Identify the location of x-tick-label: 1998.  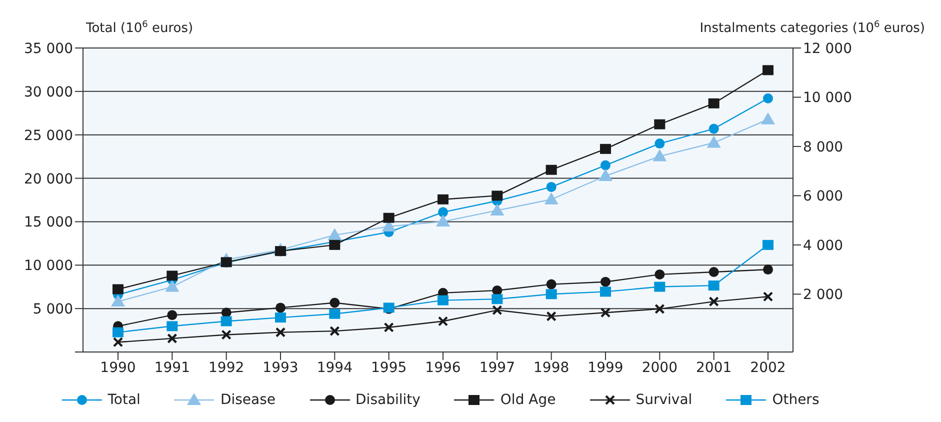
(552, 368).